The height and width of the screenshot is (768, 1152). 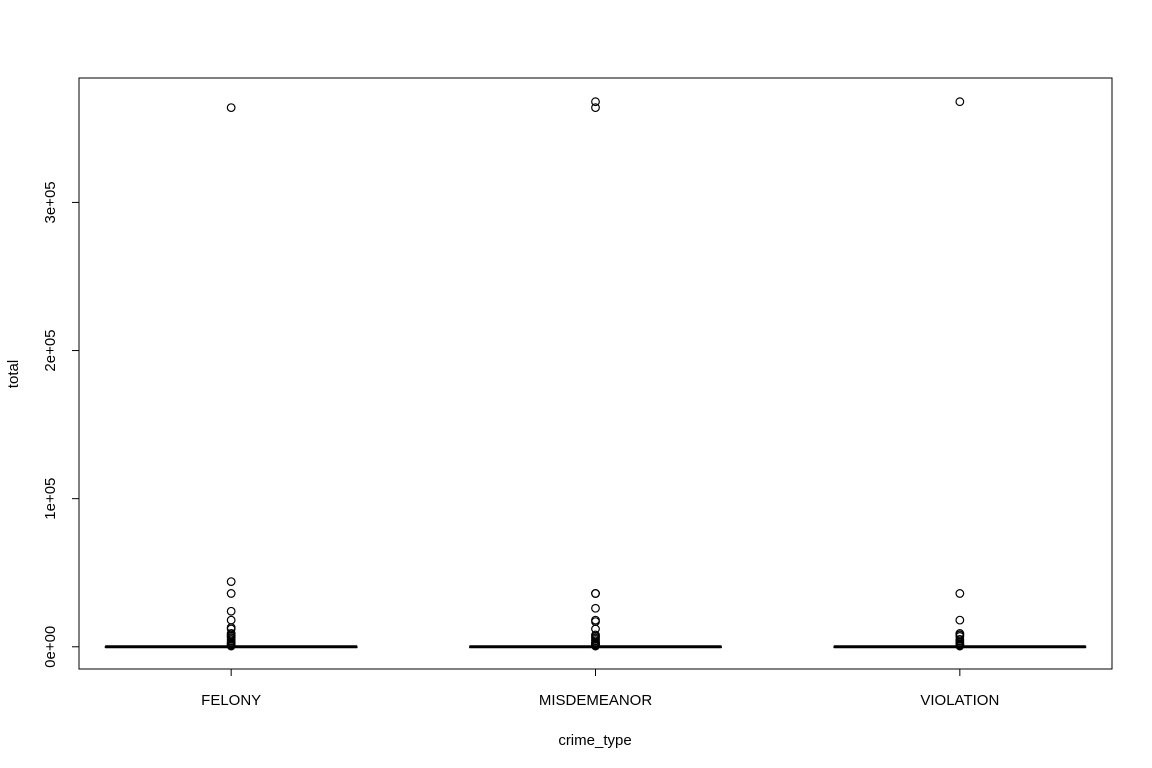 What do you see at coordinates (13, 374) in the screenshot?
I see `y-axis-title: total` at bounding box center [13, 374].